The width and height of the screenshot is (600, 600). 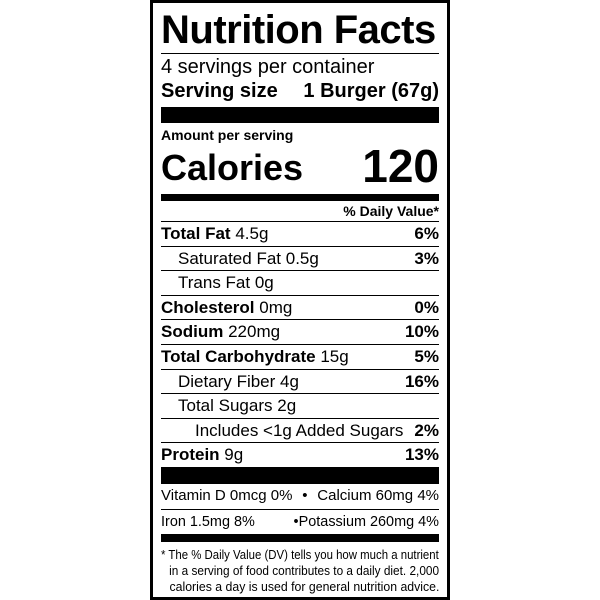 I want to click on vitamin-left: Vitamin D 0mcg 0%, so click(x=227, y=495).